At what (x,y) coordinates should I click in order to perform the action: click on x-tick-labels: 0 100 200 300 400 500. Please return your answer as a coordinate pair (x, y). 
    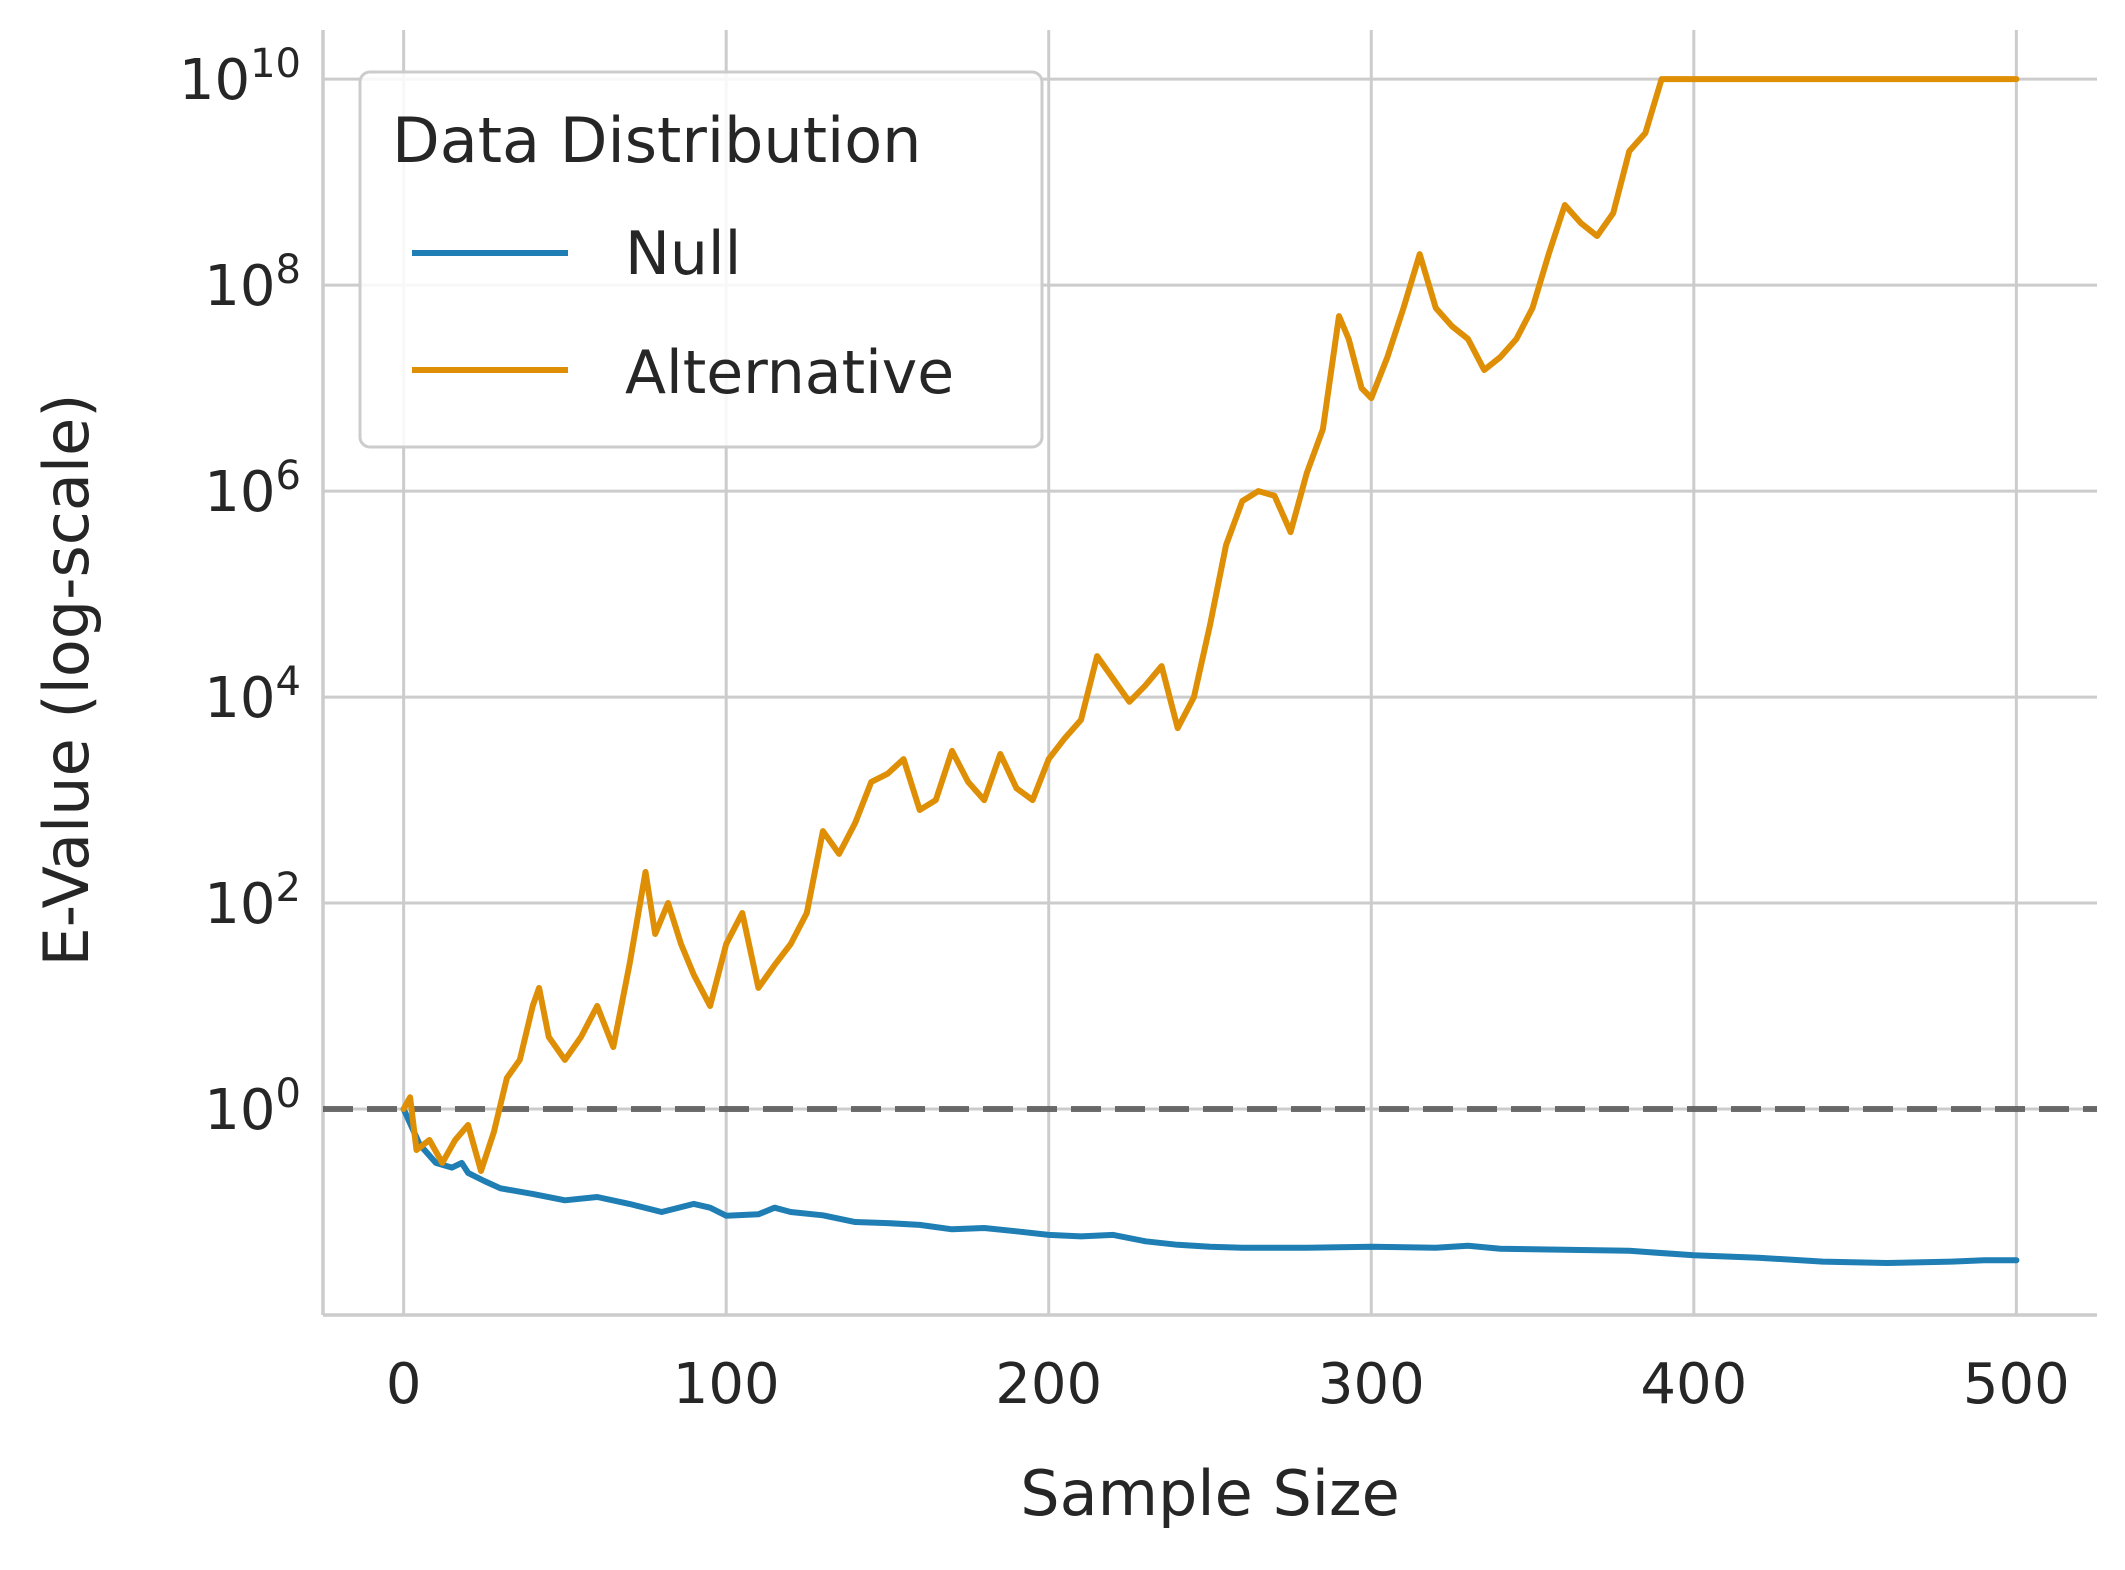
    Looking at the image, I should click on (1228, 1384).